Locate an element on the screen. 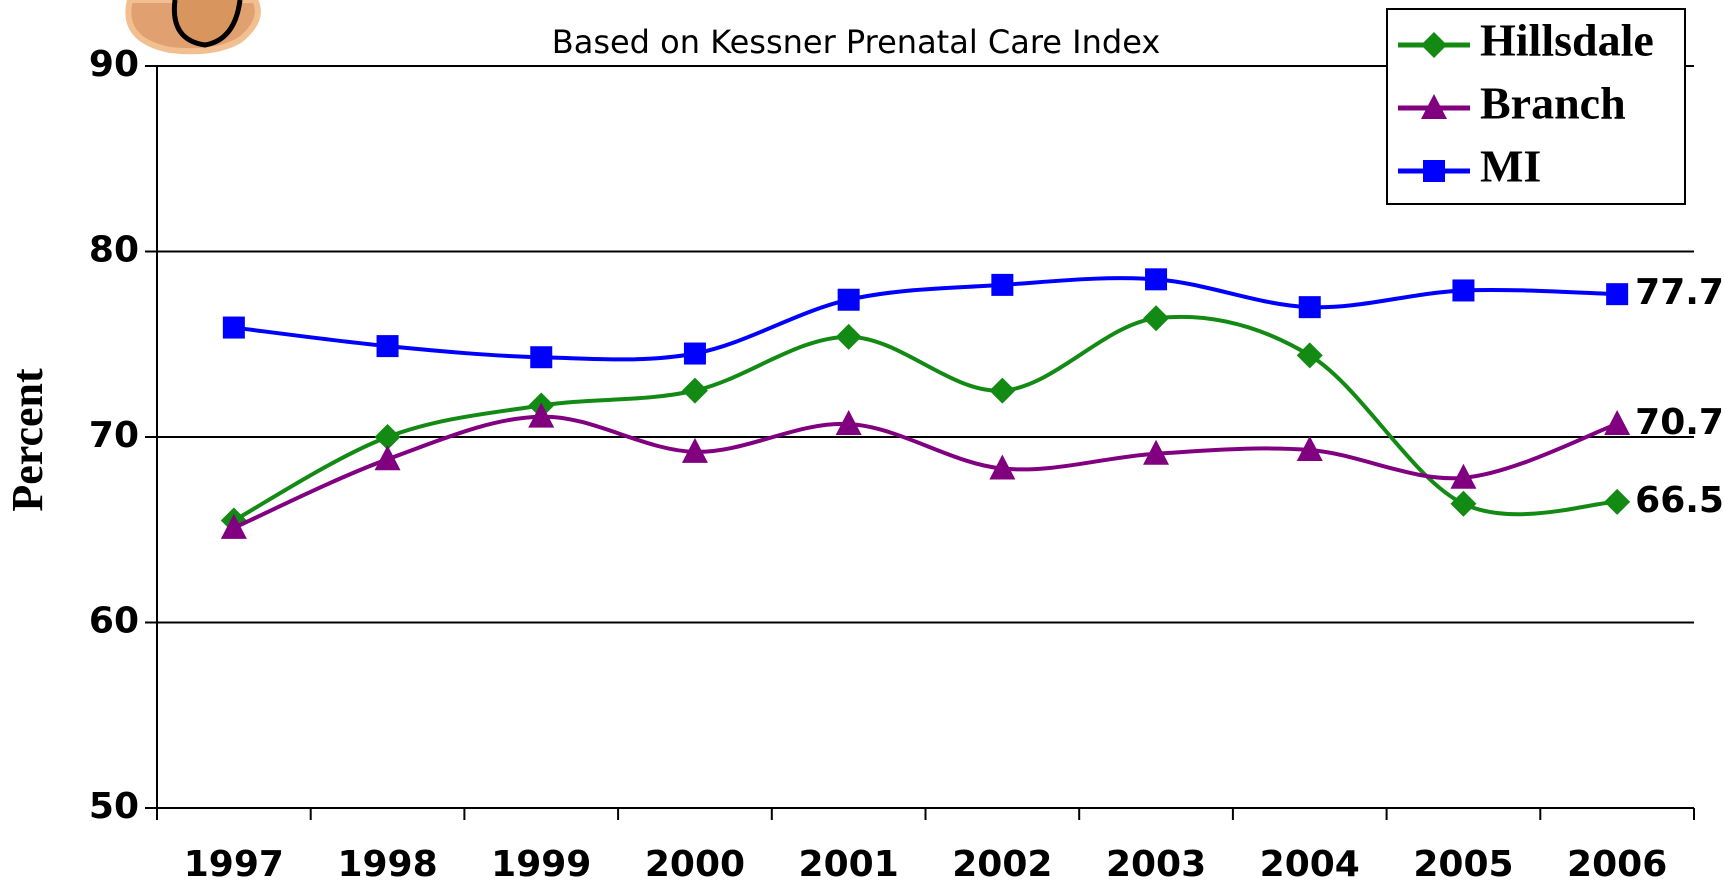 This screenshot has height=884, width=1724. series: 77.7 is located at coordinates (973, 318).